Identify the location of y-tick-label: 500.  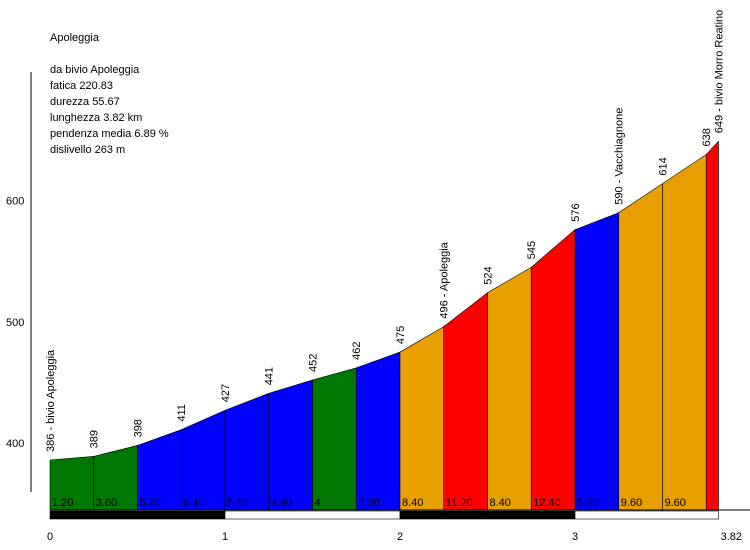
(15, 323).